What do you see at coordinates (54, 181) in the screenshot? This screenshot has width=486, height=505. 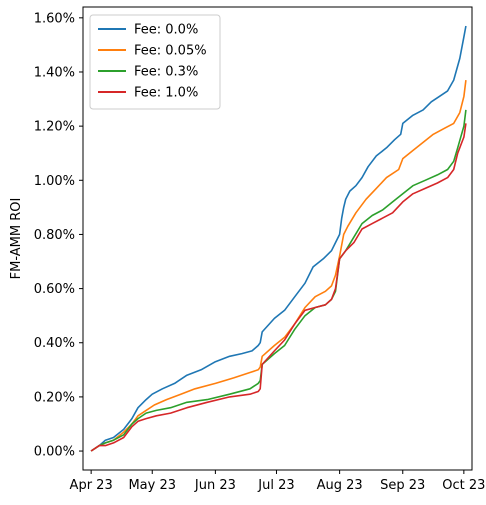 I see `y-tick-label: 1.00%` at bounding box center [54, 181].